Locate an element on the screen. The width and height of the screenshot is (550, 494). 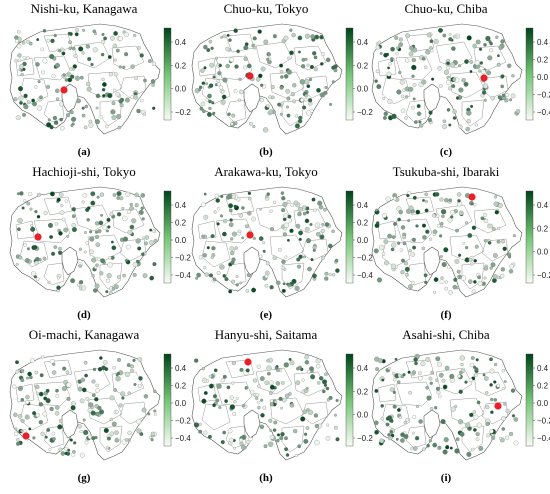
colorbar-tick-label: 0.0 is located at coordinates (363, 89).